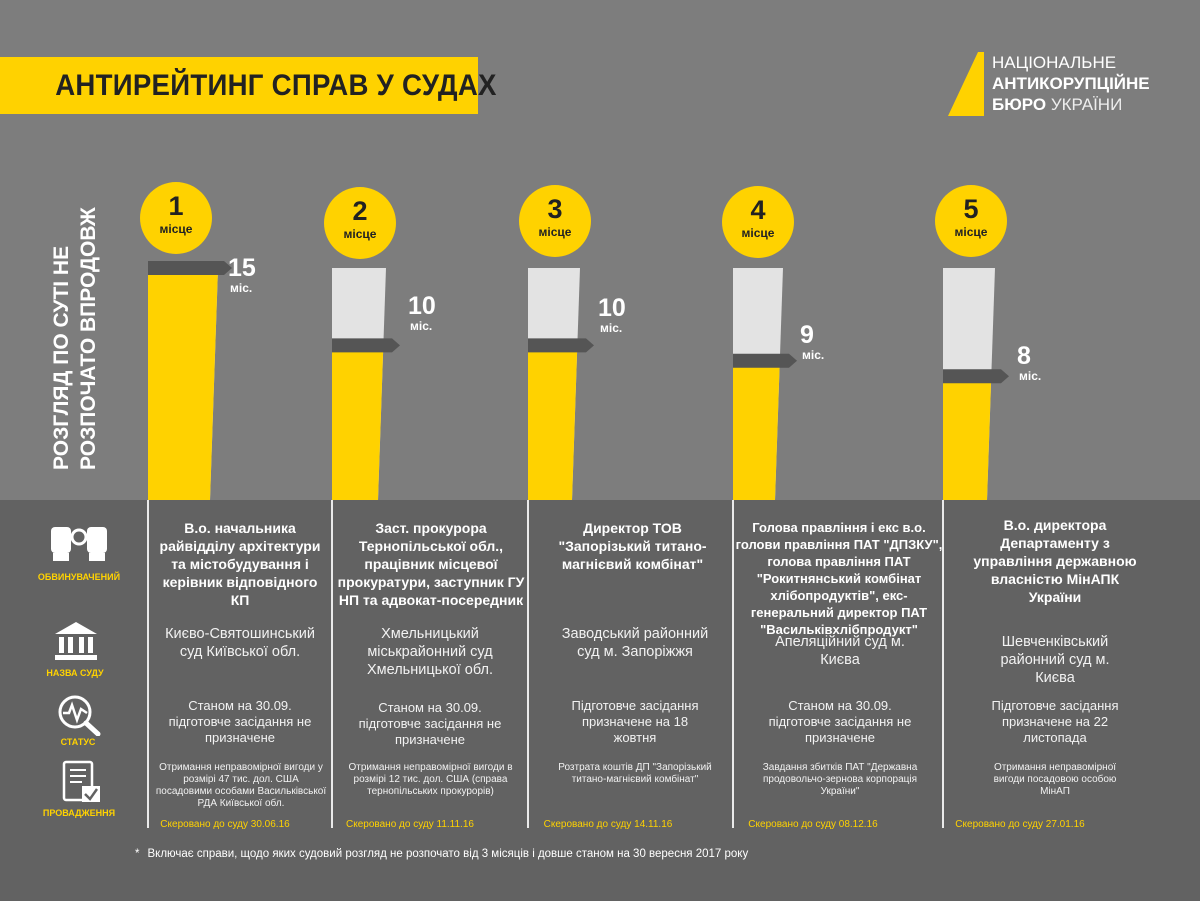 The height and width of the screenshot is (901, 1200). I want to click on place-number: 2, so click(360, 211).